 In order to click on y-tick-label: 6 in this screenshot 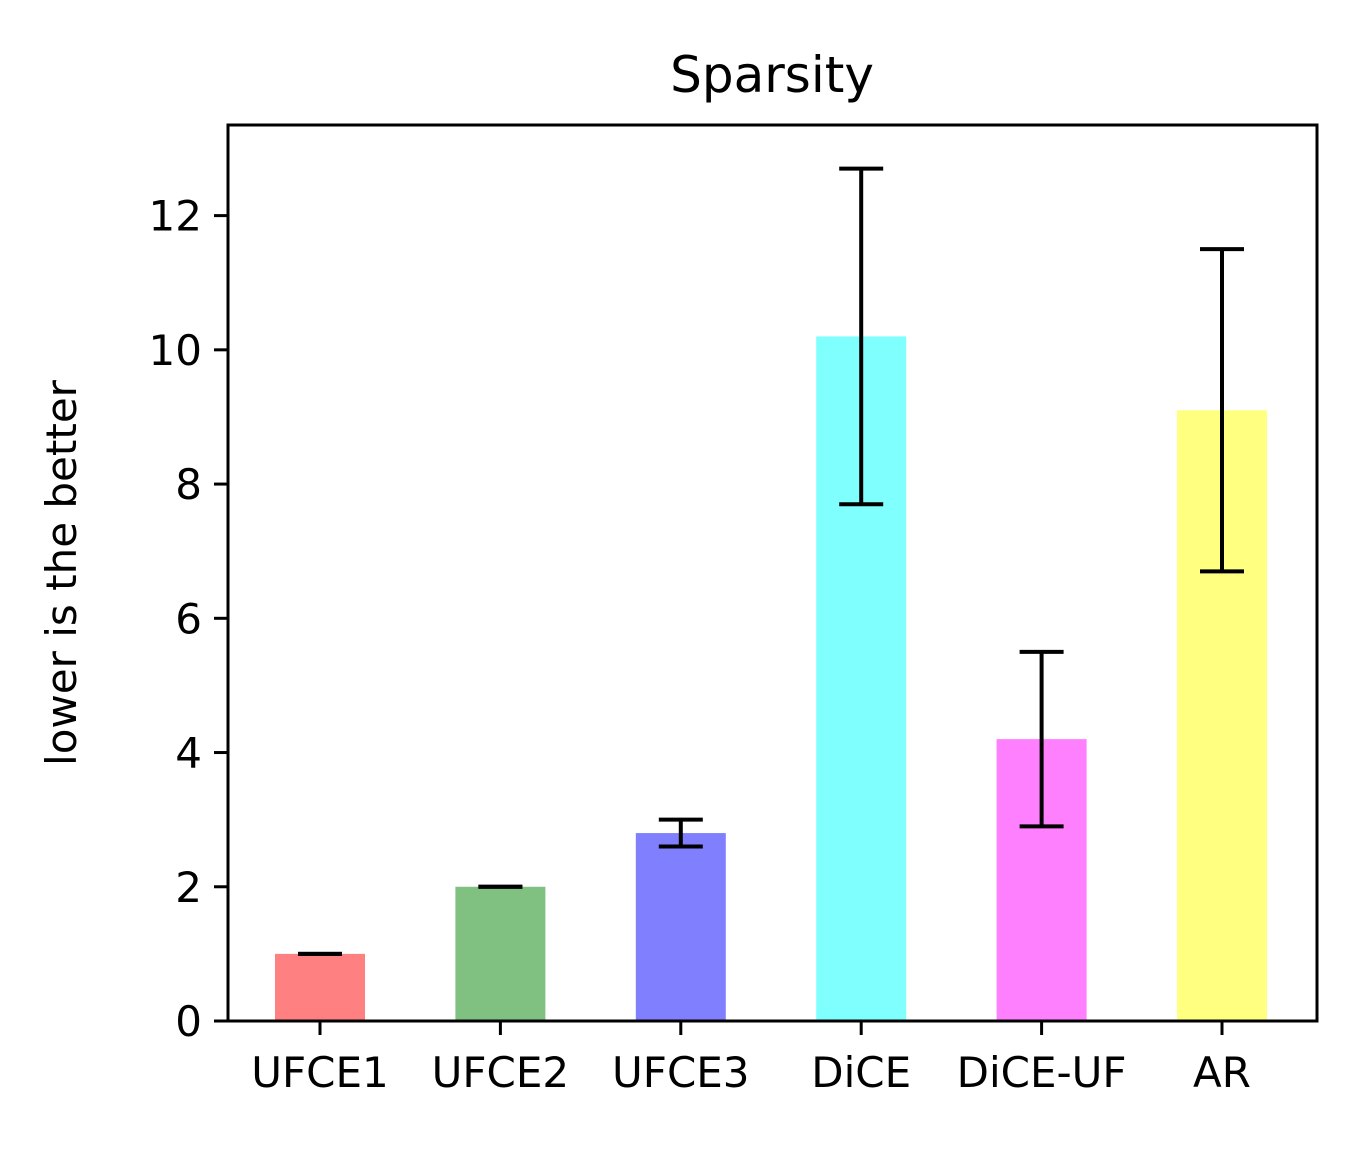, I will do `click(188, 618)`.